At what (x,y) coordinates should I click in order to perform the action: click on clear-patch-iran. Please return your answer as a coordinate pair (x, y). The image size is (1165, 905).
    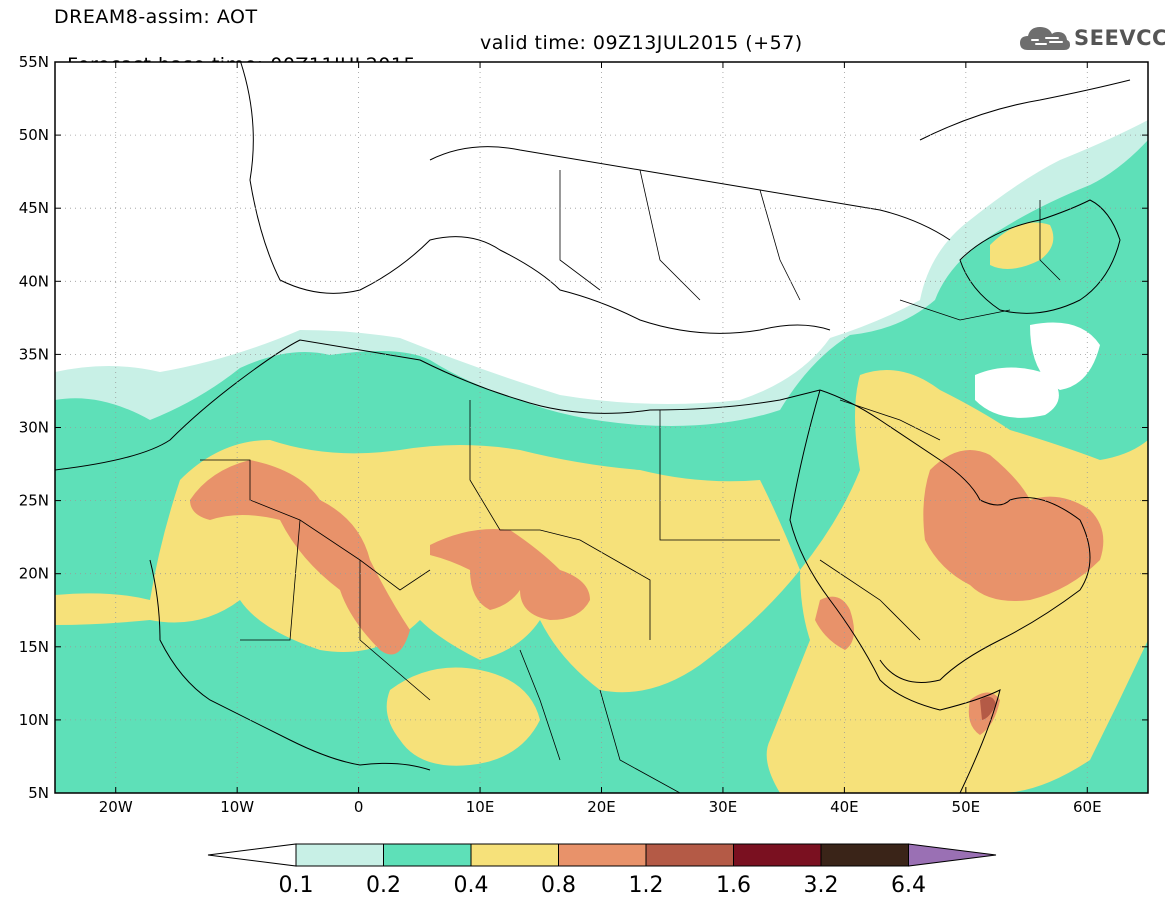
    Looking at the image, I should click on (1017, 392).